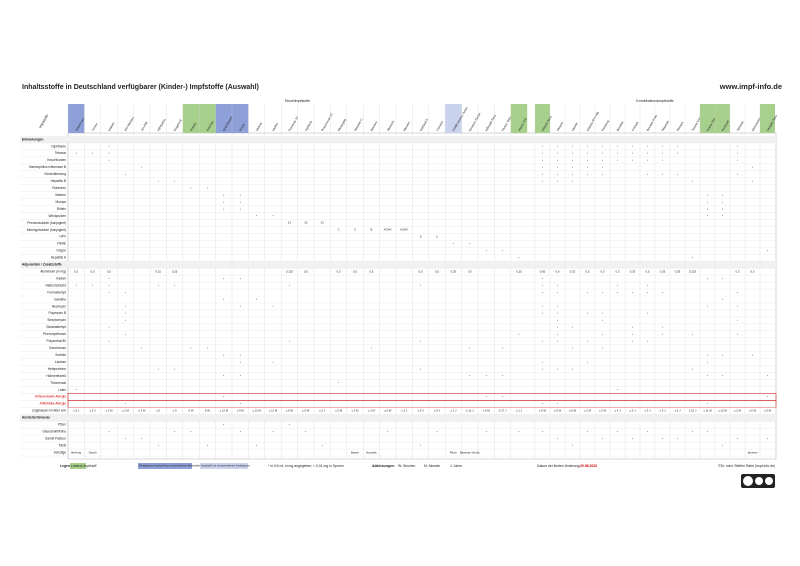  I want to click on corner-label: Impfstoffe, so click(43, 121).